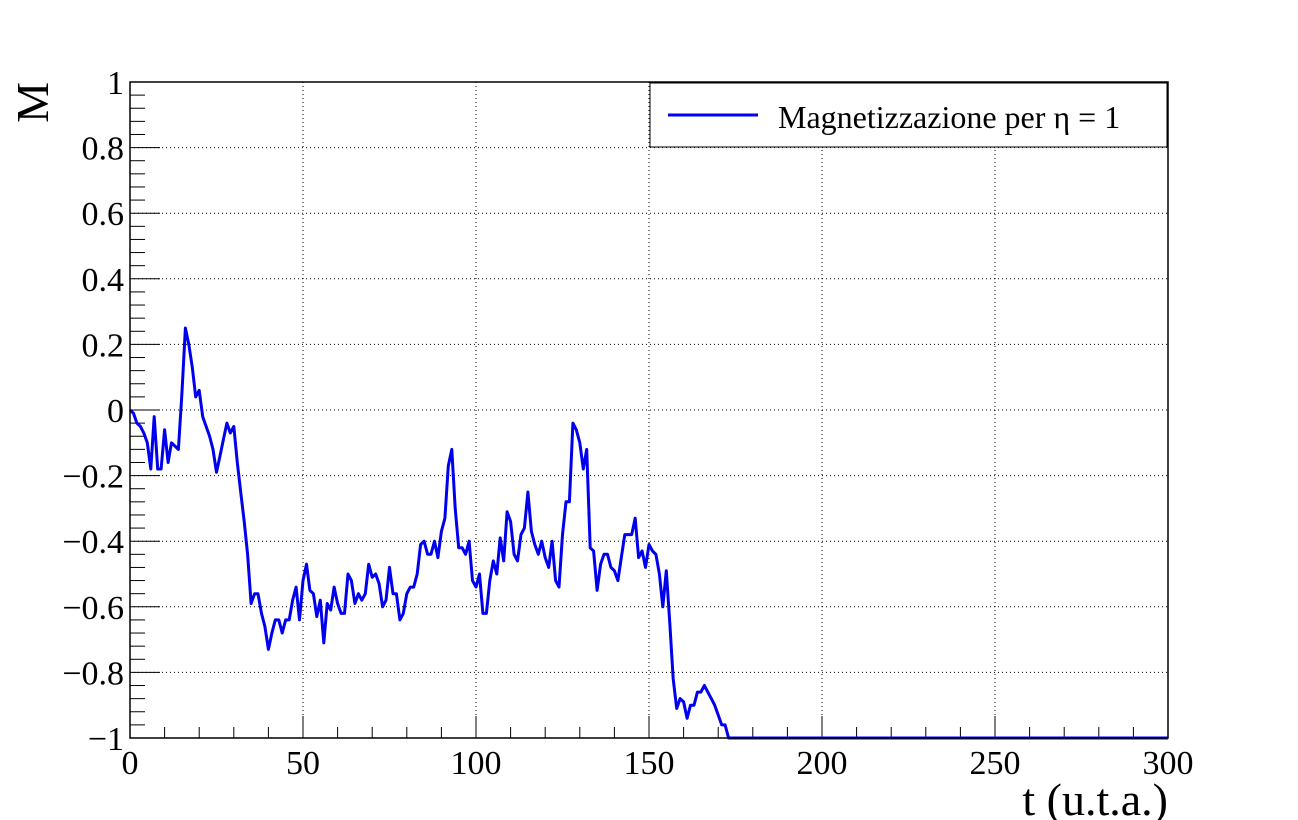 Image resolution: width=1298 pixels, height=820 pixels. I want to click on x-tick-label: 250, so click(995, 763).